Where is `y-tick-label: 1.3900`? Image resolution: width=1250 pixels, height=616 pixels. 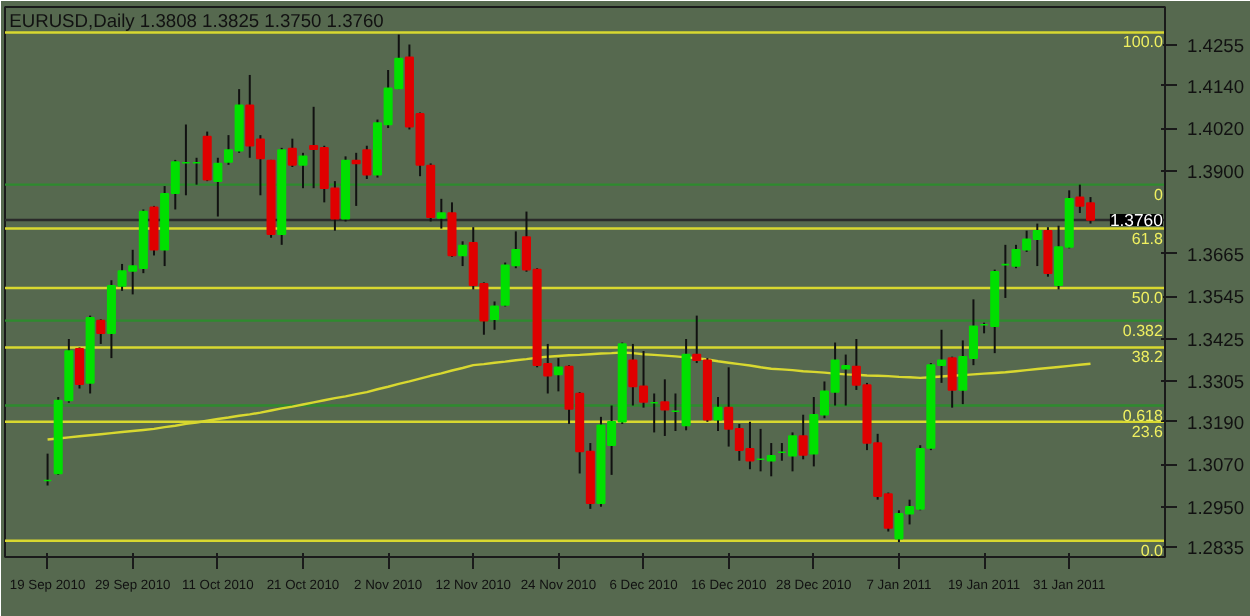
y-tick-label: 1.3900 is located at coordinates (1216, 171).